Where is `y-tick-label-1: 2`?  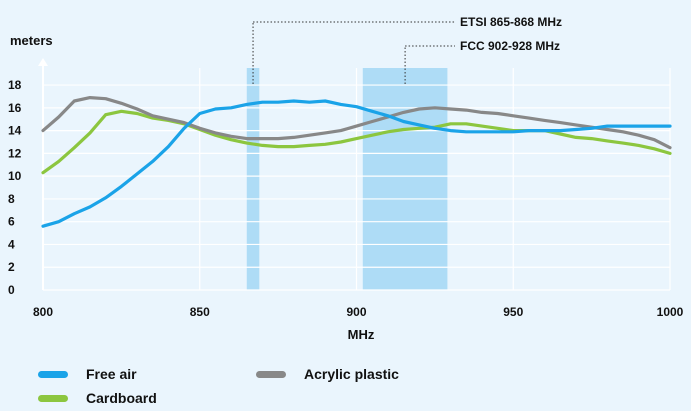
y-tick-label-1: 2 is located at coordinates (11, 267).